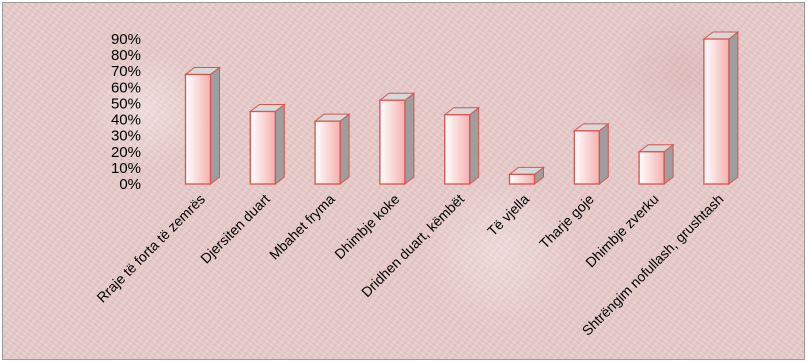 This screenshot has height=362, width=807. What do you see at coordinates (126, 120) in the screenshot?
I see `y-tick-label: 40%` at bounding box center [126, 120].